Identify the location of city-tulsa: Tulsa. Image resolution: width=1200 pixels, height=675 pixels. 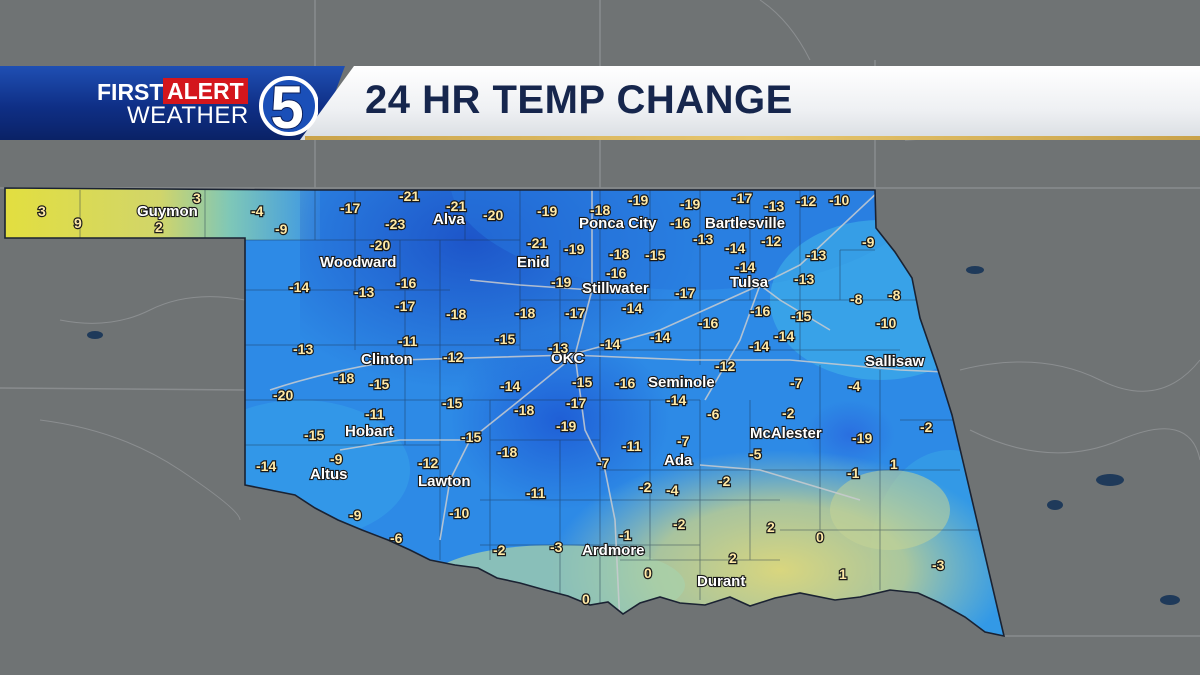
(749, 282).